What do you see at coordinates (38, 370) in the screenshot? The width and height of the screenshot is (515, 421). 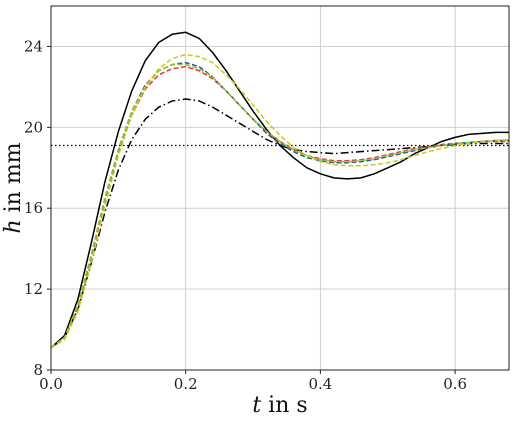 I see `y-tick-label: 8` at bounding box center [38, 370].